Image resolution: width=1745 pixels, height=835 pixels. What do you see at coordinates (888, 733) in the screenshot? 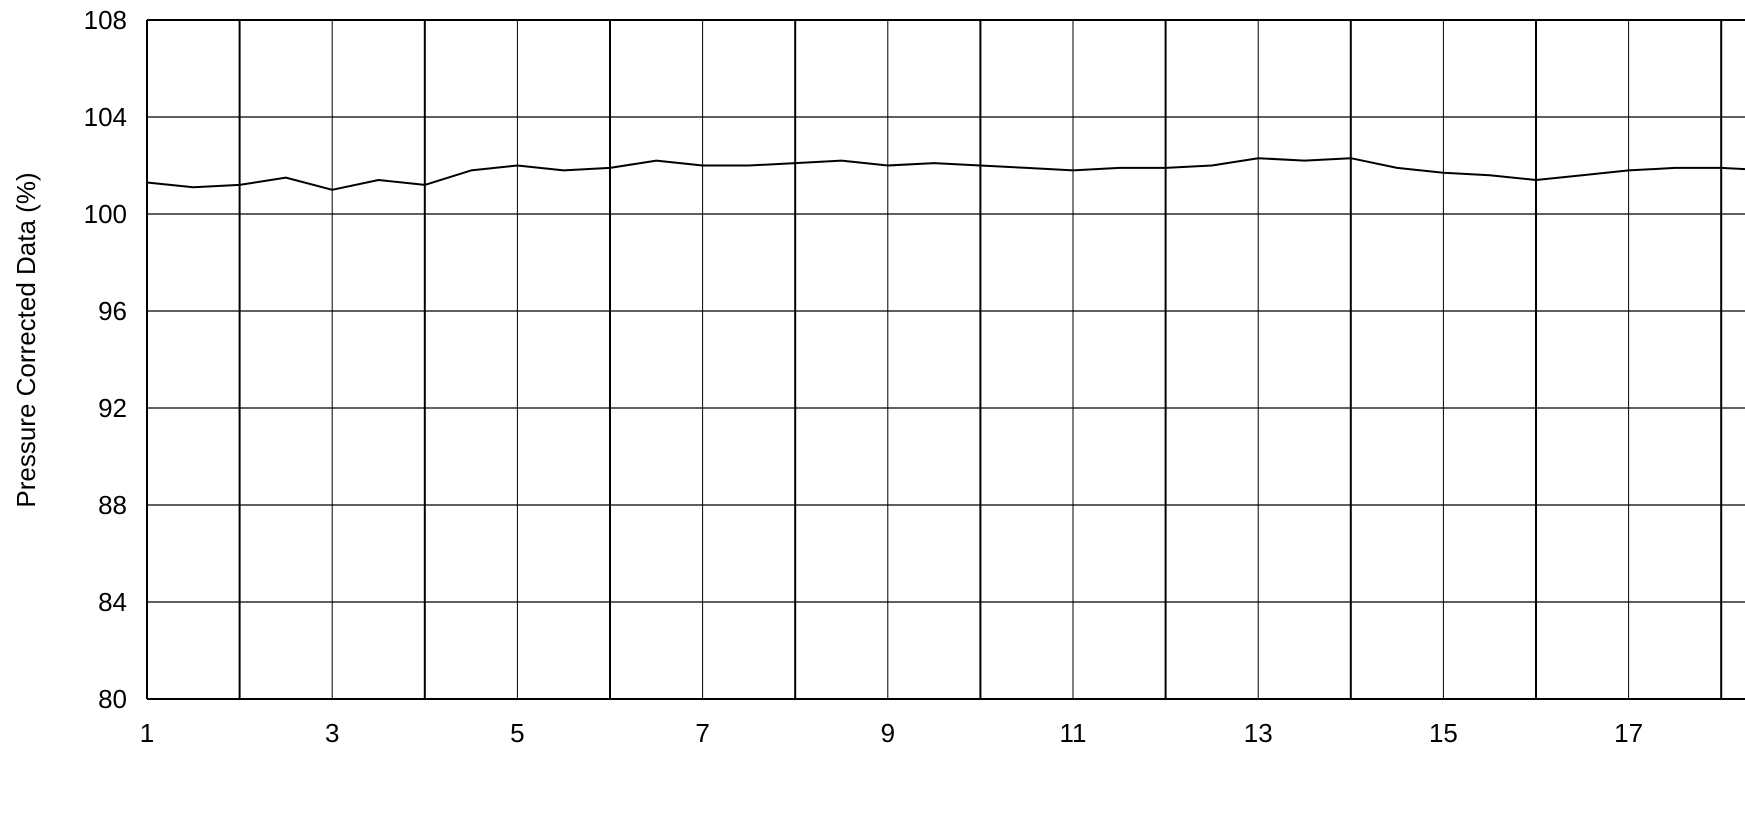
I see `x-tick-label-9: 9` at bounding box center [888, 733].